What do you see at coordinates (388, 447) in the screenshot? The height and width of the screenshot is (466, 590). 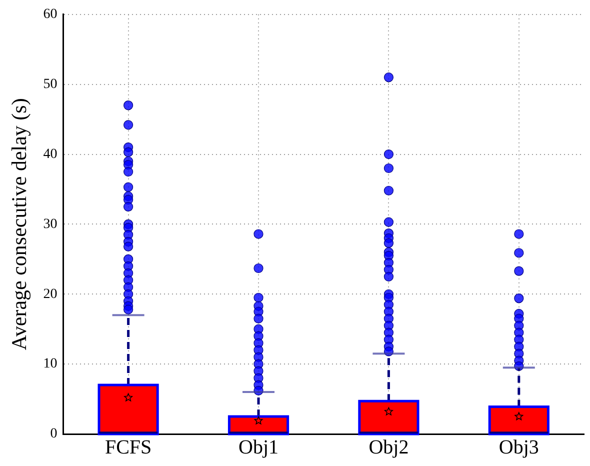 I see `x-tick-label: Obj2` at bounding box center [388, 447].